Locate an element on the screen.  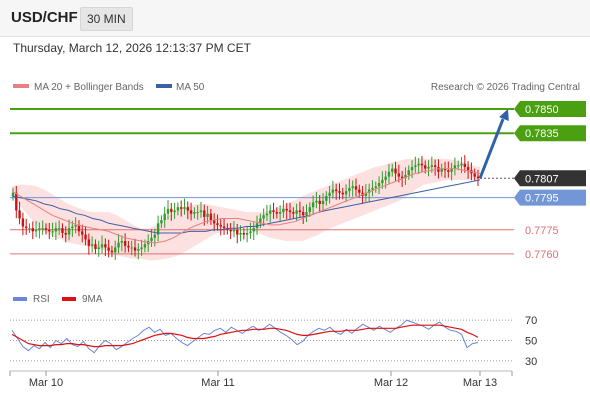
rsi-line is located at coordinates (245, 336).